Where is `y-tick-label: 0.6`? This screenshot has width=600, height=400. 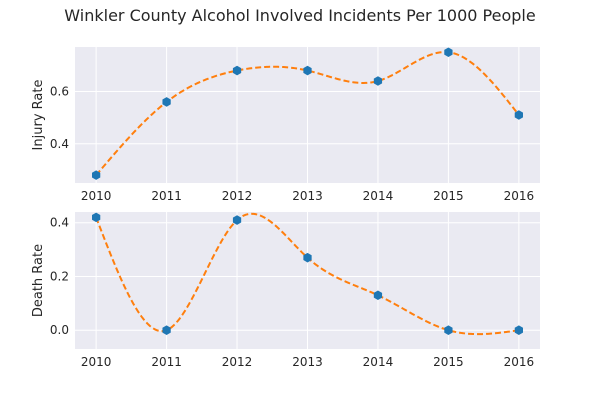 y-tick-label: 0.6 is located at coordinates (59, 91).